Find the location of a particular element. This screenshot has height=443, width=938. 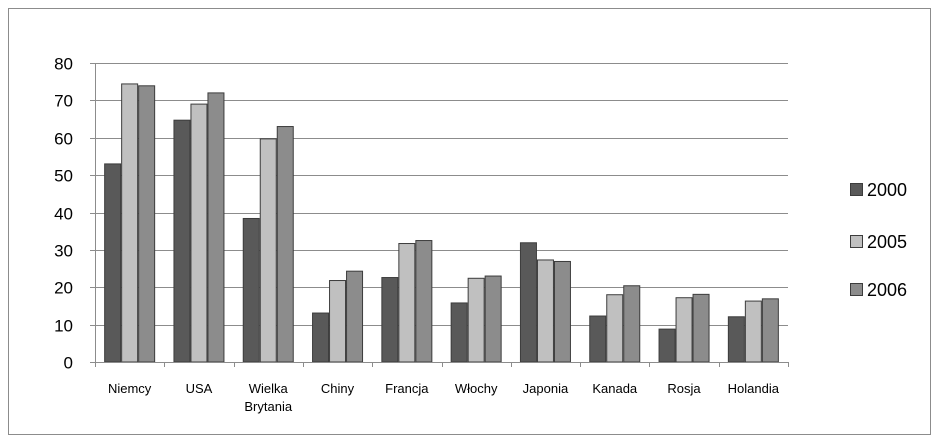

x-category-label: Holandia is located at coordinates (754, 388).